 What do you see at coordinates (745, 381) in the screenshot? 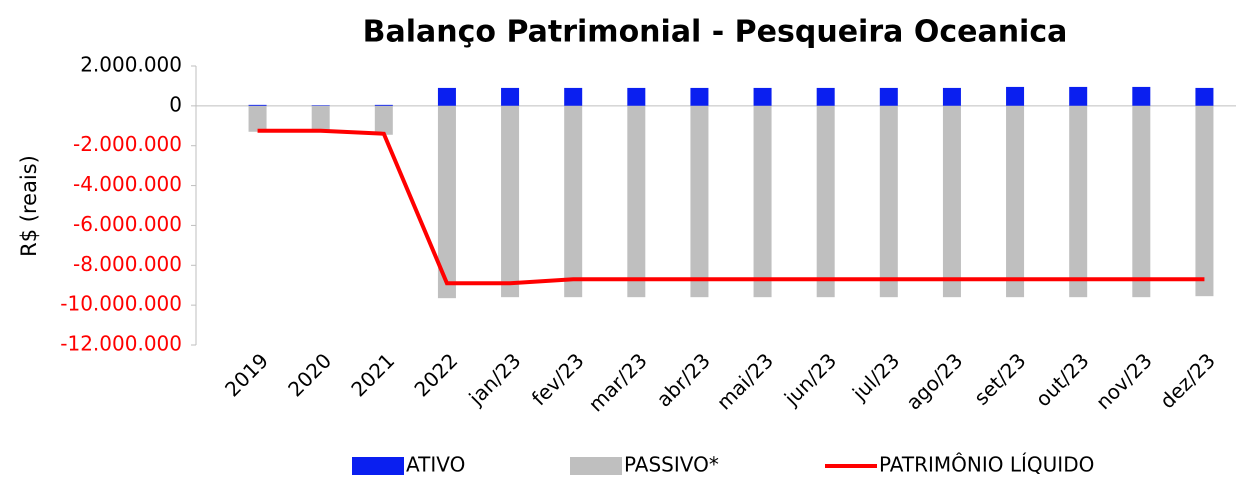
I see `x-tick-label: mai/23` at bounding box center [745, 381].